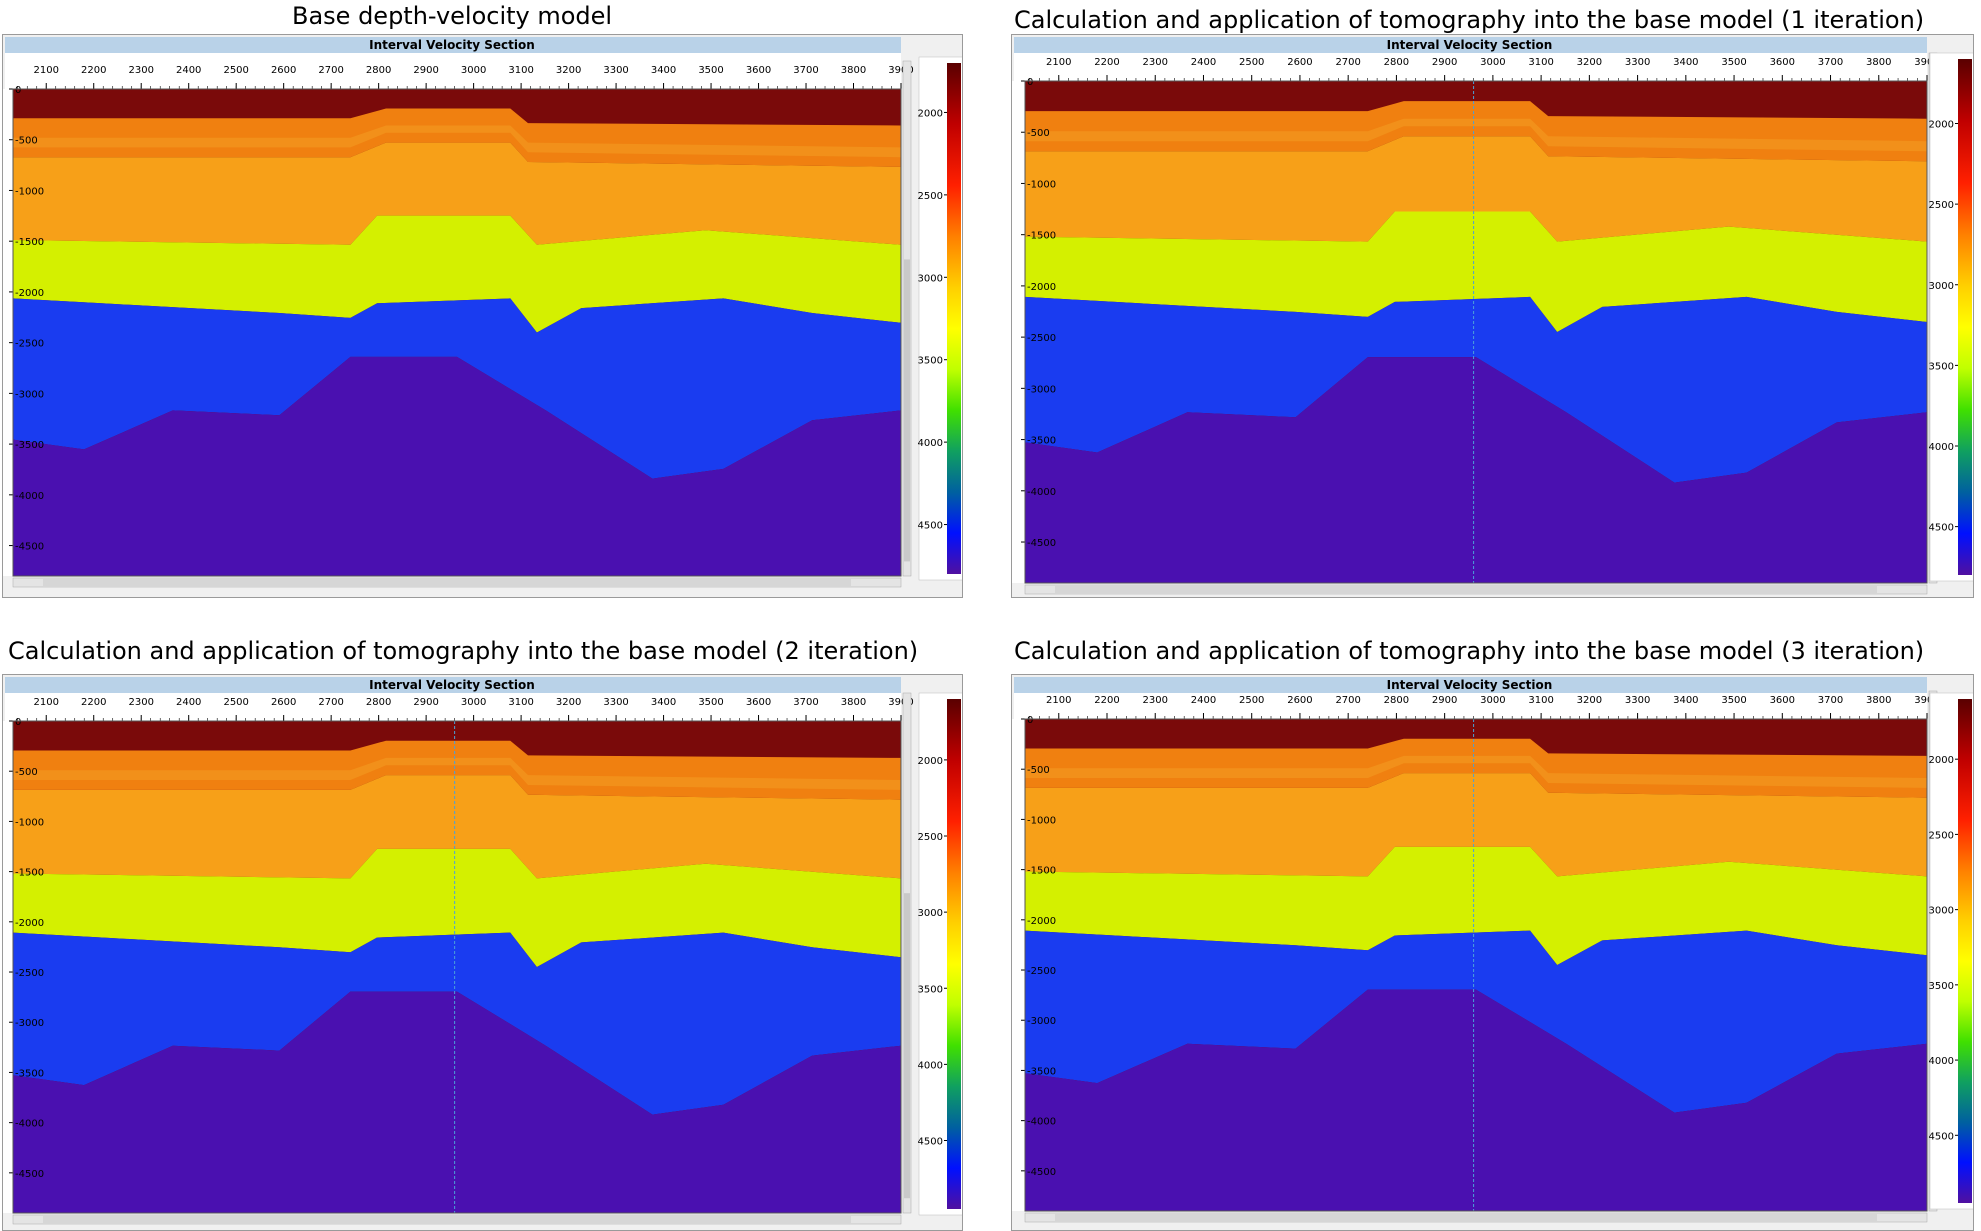 Image resolution: width=1981 pixels, height=1231 pixels. What do you see at coordinates (1476, 389) in the screenshot?
I see `velocity-layer4` at bounding box center [1476, 389].